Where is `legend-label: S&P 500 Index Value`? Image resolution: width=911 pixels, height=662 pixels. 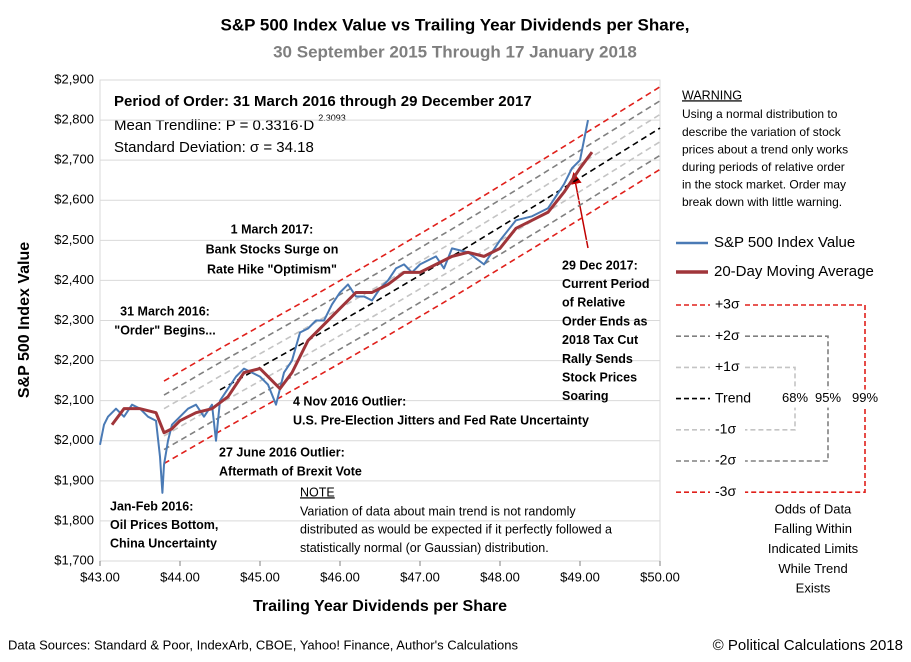
legend-label: S&P 500 Index Value is located at coordinates (784, 242).